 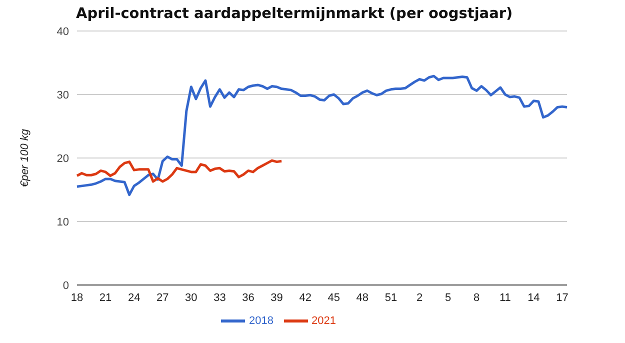 What do you see at coordinates (477, 298) in the screenshot?
I see `x-tick-label: 8` at bounding box center [477, 298].